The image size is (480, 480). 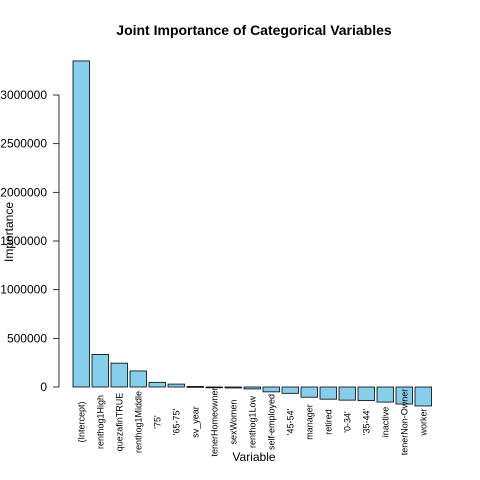 What do you see at coordinates (157, 422) in the screenshot?
I see `x-tick-label: '75'` at bounding box center [157, 422].